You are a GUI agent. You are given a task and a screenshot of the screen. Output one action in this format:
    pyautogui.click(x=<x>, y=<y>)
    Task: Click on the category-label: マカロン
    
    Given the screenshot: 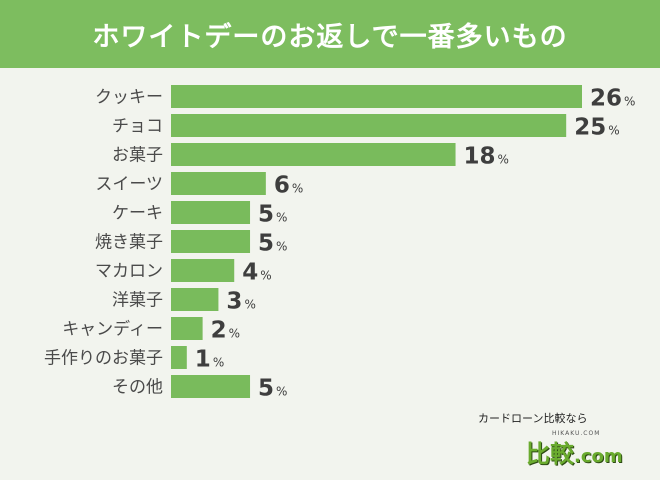 What is the action you would take?
    pyautogui.click(x=129, y=272)
    